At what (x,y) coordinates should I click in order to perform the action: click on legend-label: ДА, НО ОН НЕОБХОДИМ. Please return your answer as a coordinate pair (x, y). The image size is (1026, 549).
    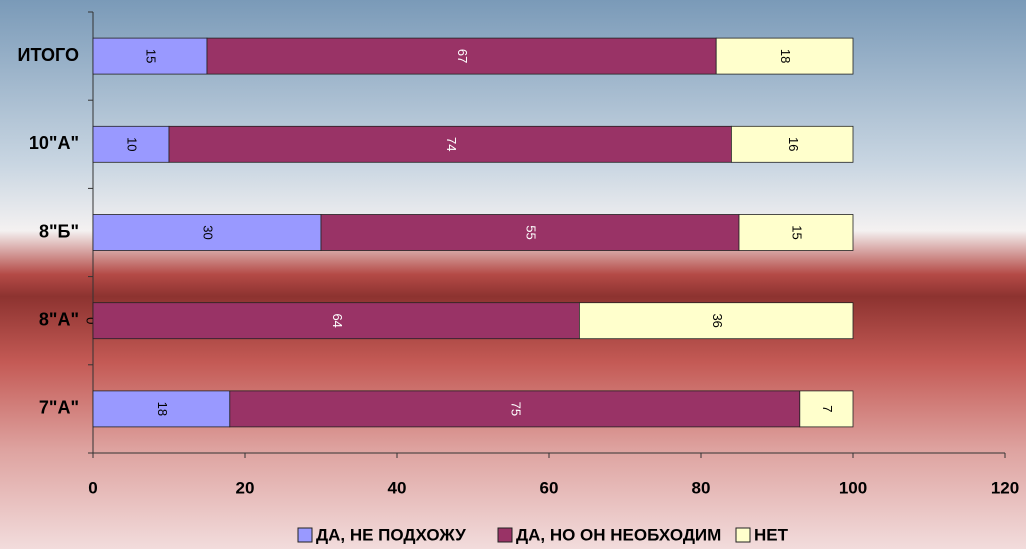
    Looking at the image, I should click on (618, 534).